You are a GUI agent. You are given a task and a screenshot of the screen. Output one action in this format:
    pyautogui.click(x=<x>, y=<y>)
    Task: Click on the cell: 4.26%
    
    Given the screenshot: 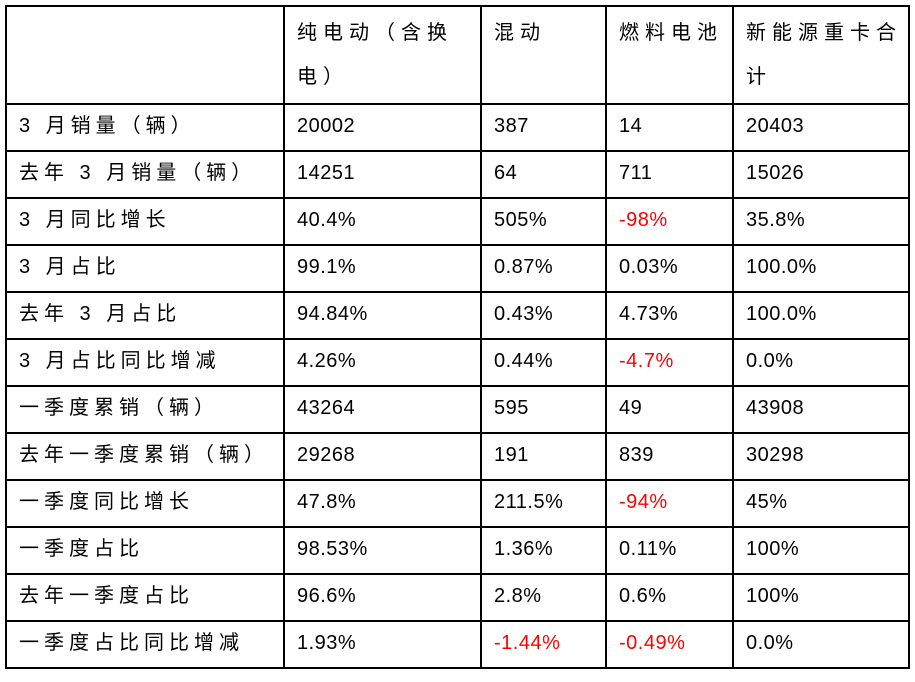 What is the action you would take?
    pyautogui.click(x=382, y=362)
    